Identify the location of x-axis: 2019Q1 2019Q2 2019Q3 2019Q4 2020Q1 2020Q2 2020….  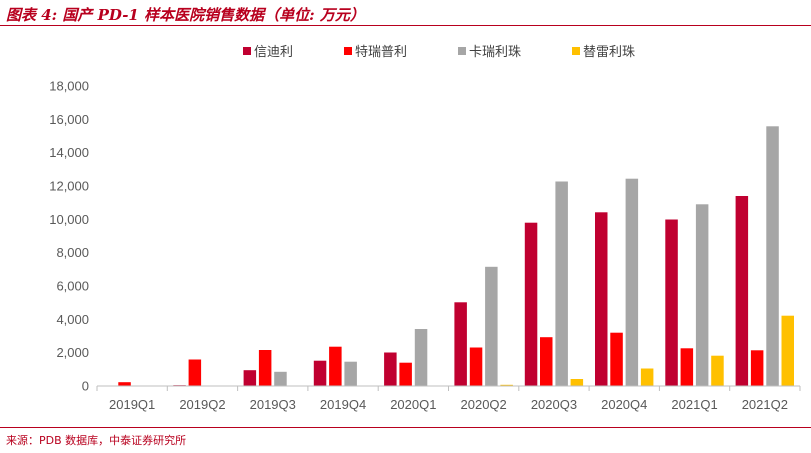
(448, 398).